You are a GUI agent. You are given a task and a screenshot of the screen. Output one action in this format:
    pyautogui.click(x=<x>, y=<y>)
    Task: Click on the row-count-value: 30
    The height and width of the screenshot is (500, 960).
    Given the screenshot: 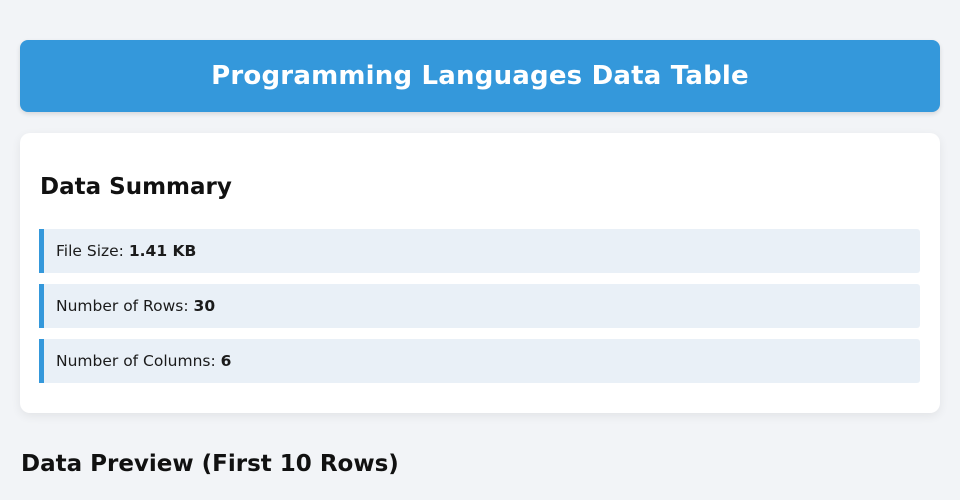 What is the action you would take?
    pyautogui.click(x=204, y=306)
    